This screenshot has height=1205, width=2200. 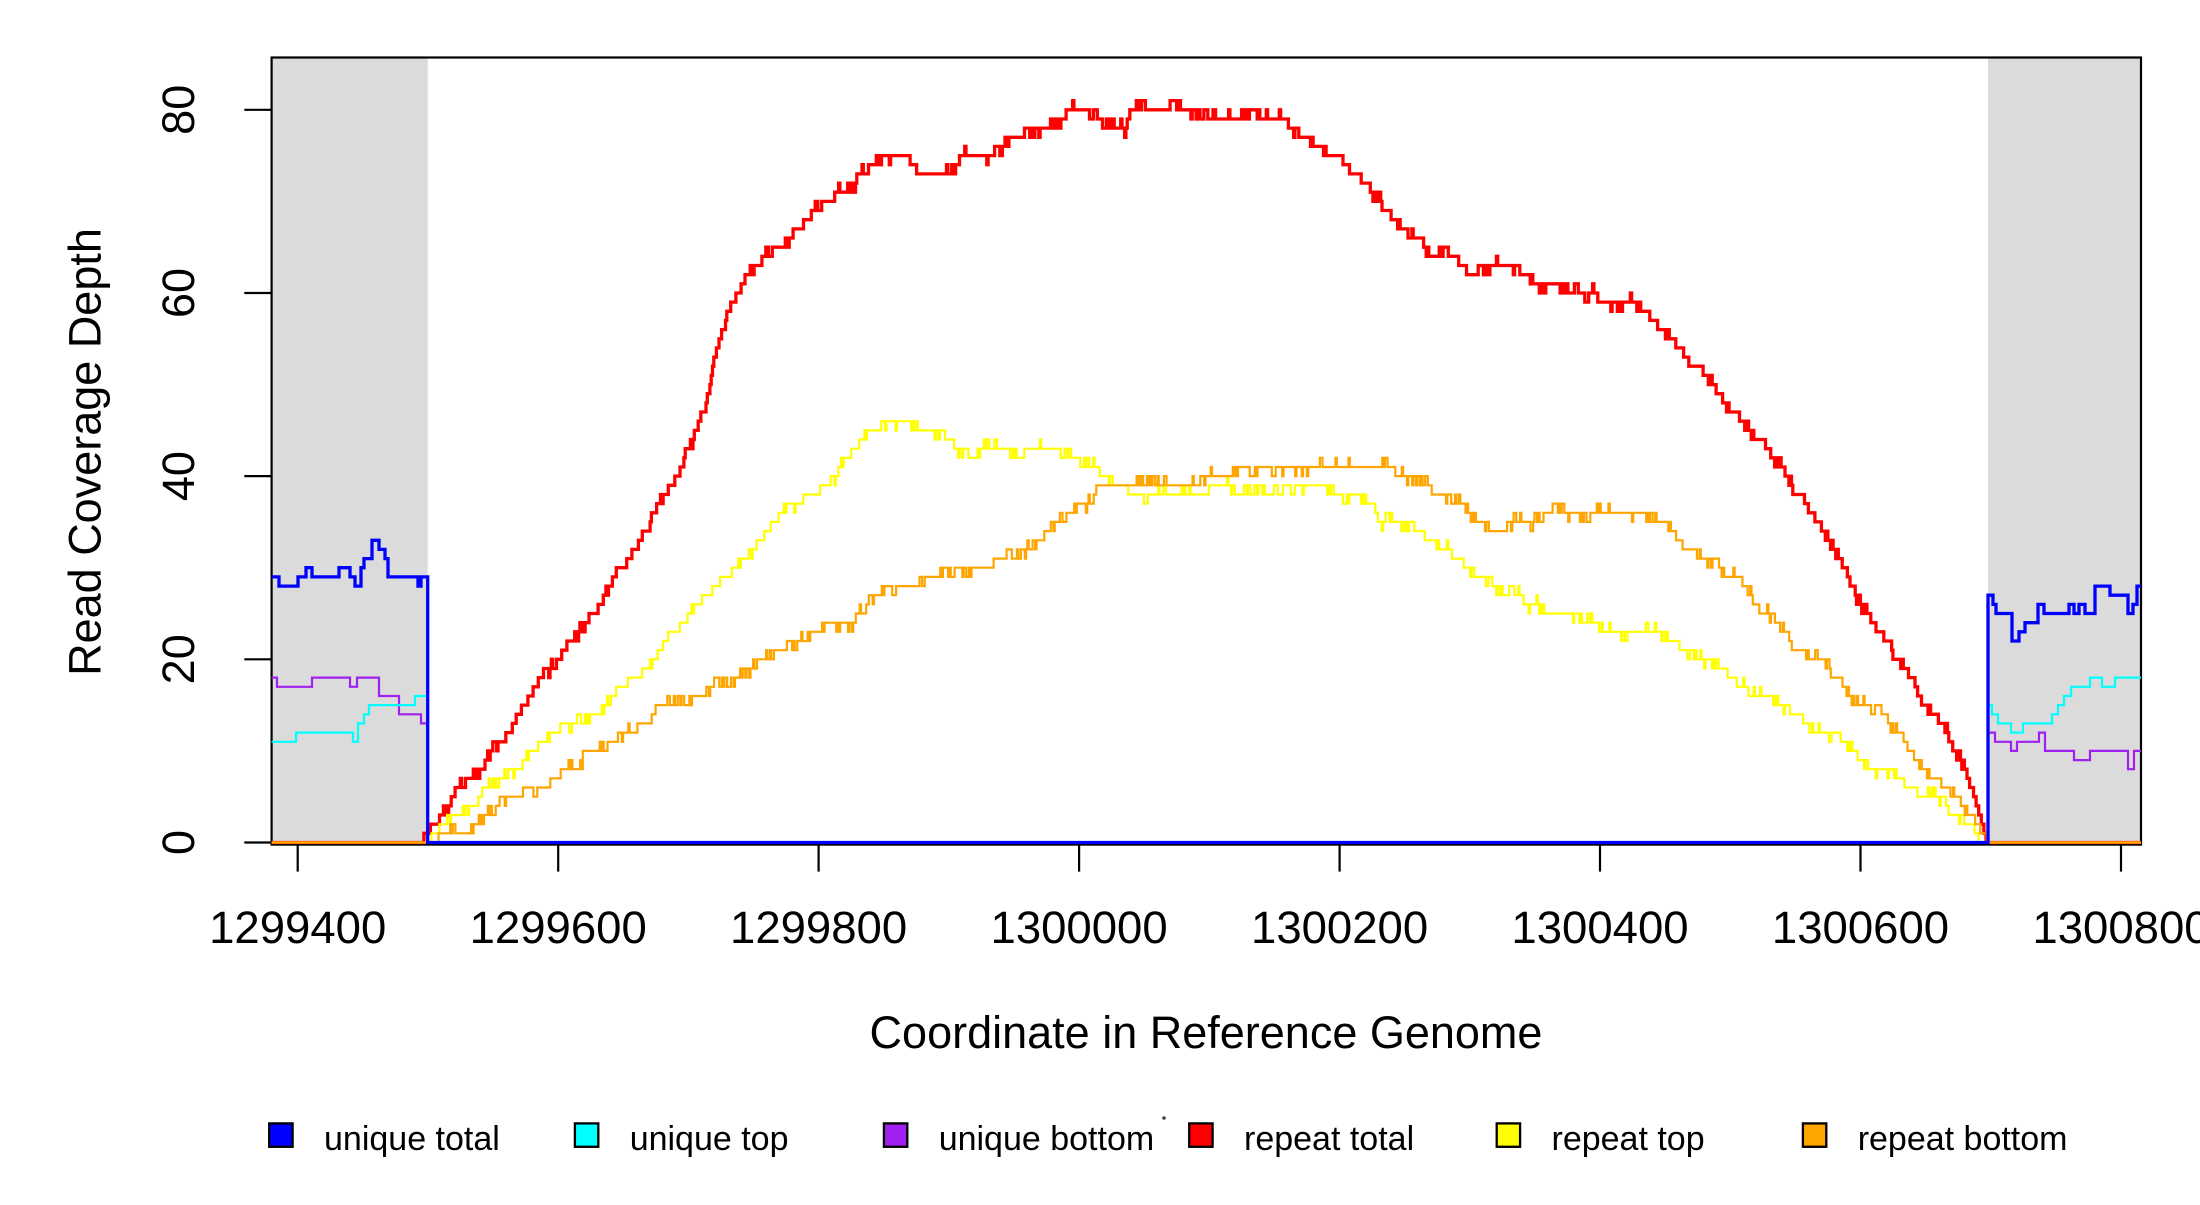 I want to click on svg-text: Read Coverage Depth, so click(x=85, y=452).